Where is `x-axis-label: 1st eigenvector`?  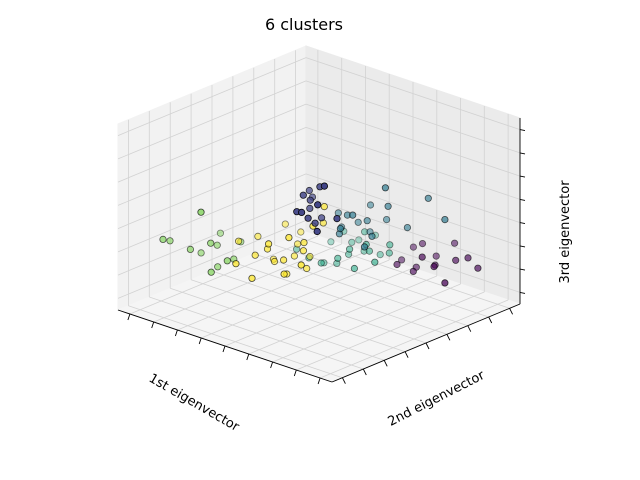
x-axis-label: 1st eigenvector is located at coordinates (194, 403).